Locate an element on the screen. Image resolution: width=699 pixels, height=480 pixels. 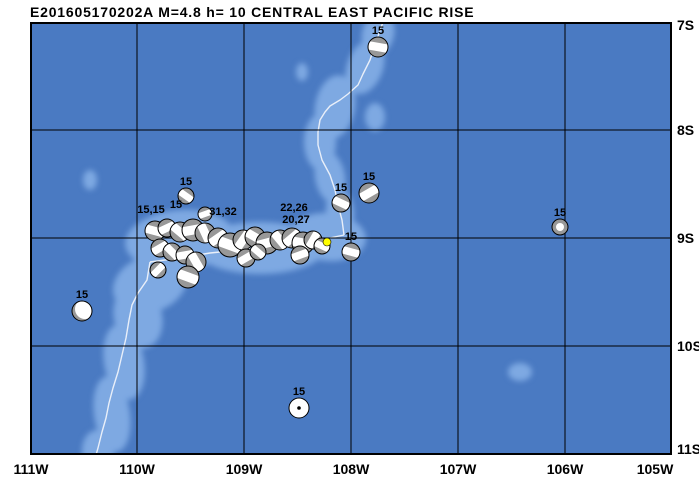
latitude-label: 9S is located at coordinates (686, 238).